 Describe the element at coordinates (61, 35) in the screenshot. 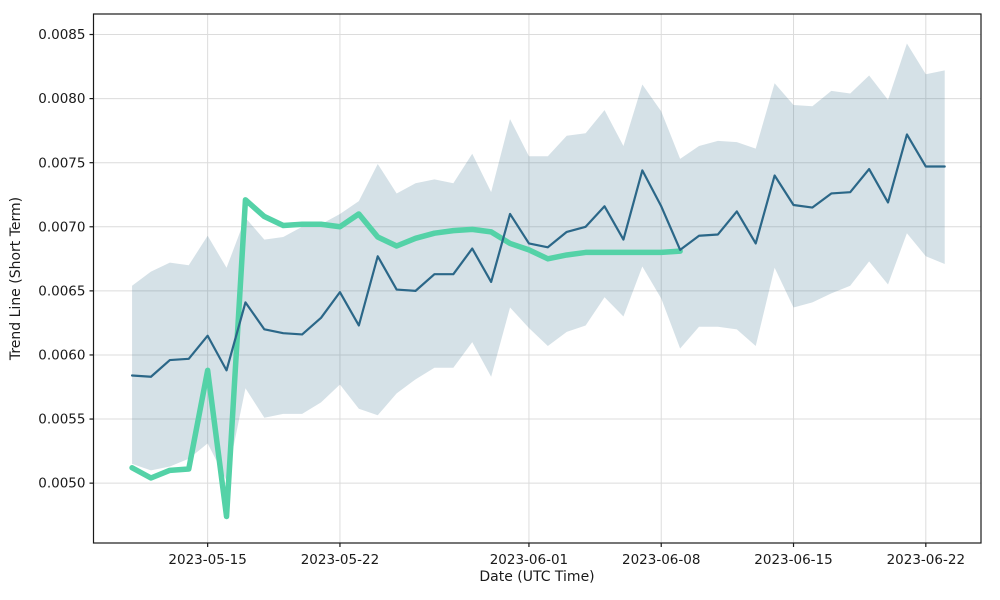

I see `y-tick-label: 0.0085` at that location.